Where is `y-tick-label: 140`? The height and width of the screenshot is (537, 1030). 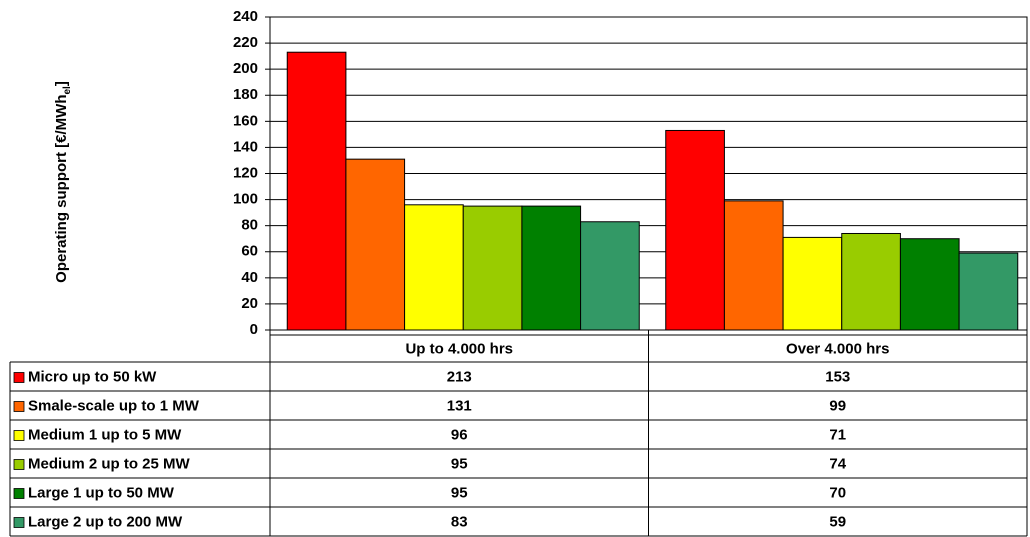
y-tick-label: 140 is located at coordinates (245, 146).